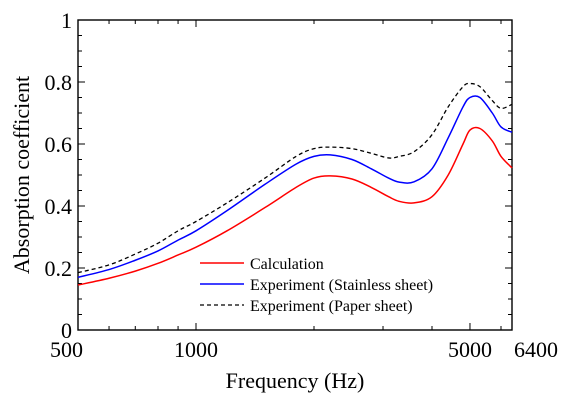 The height and width of the screenshot is (394, 565). What do you see at coordinates (196, 349) in the screenshot?
I see `x-tick-label: 1000` at bounding box center [196, 349].